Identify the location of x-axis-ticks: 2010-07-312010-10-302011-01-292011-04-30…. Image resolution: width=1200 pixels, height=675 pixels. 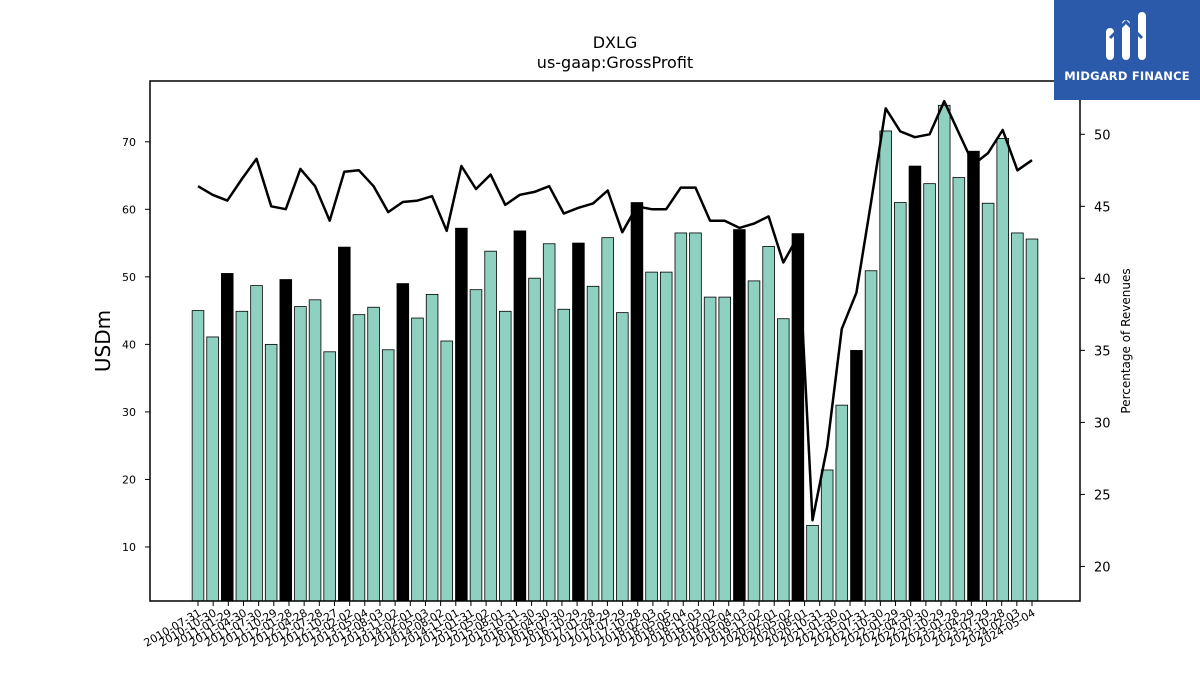
(590, 625).